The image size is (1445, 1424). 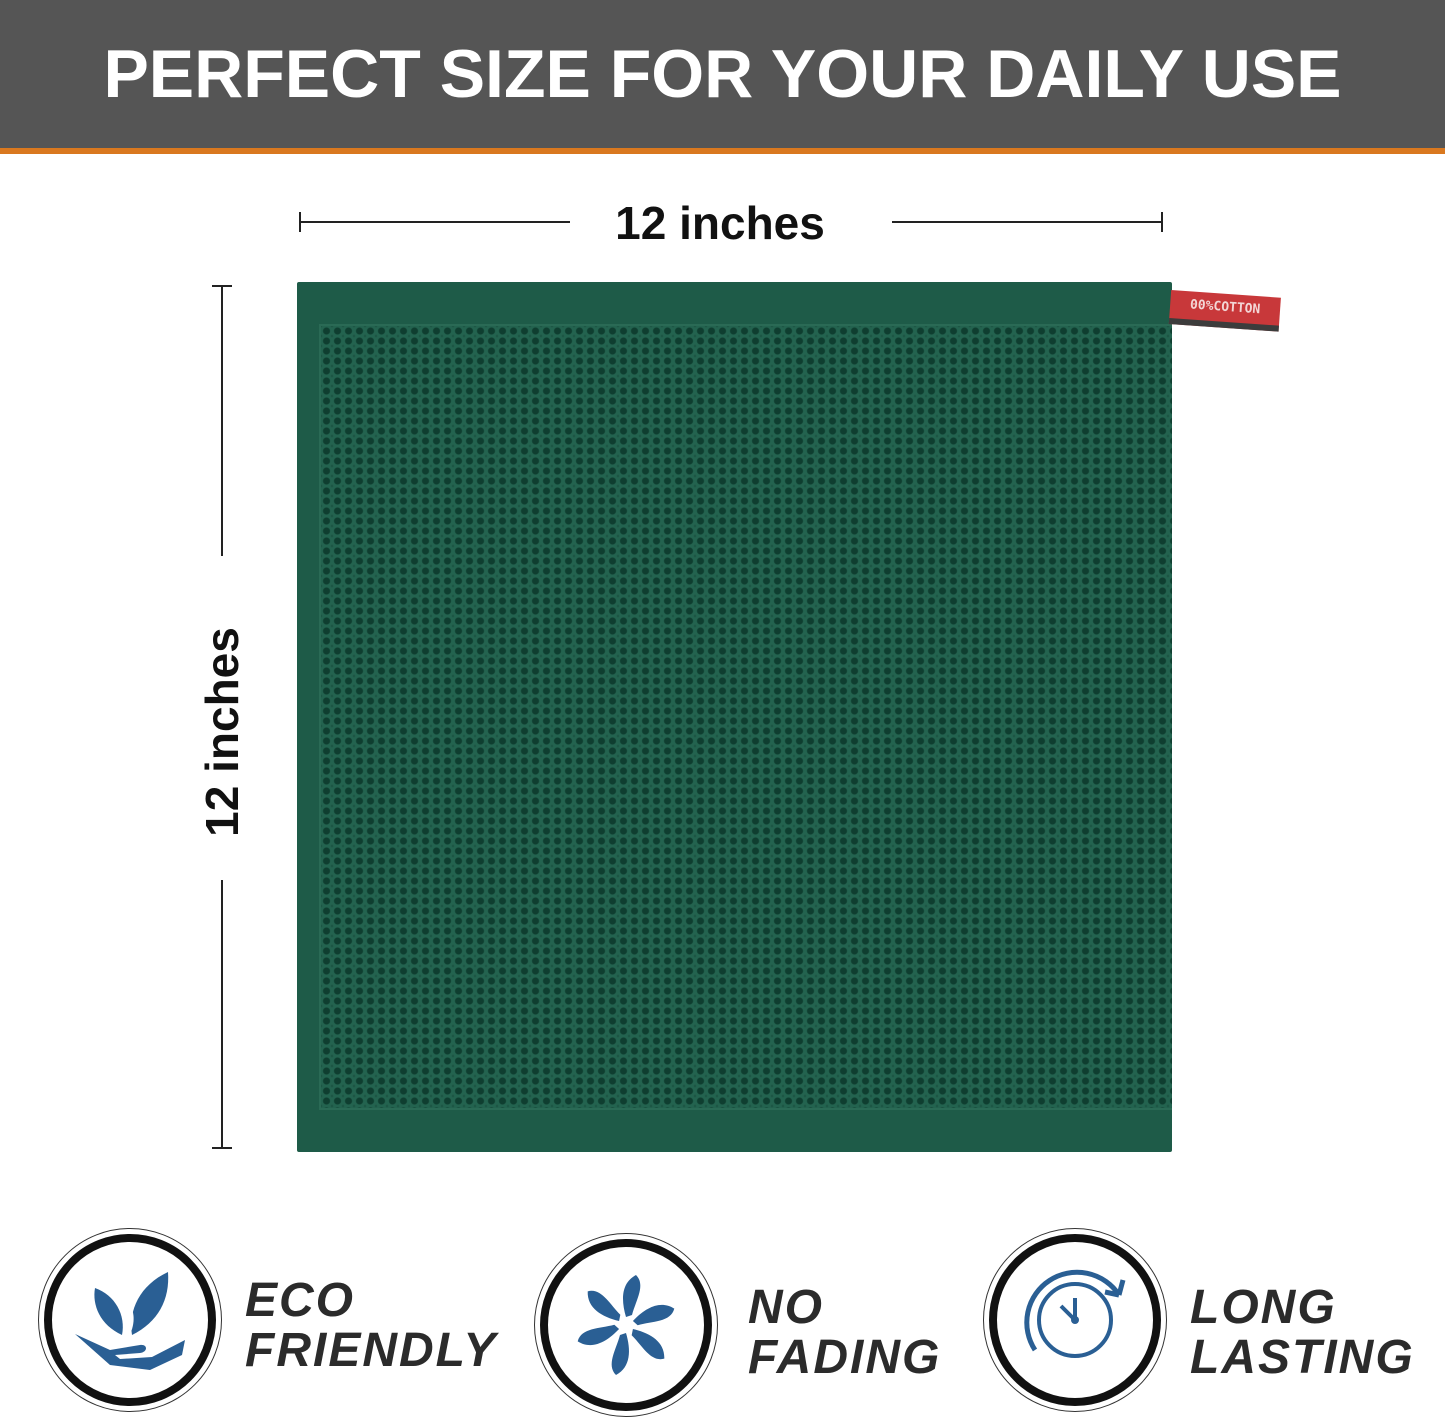 What do you see at coordinates (722, 151) in the screenshot?
I see `accent-line` at bounding box center [722, 151].